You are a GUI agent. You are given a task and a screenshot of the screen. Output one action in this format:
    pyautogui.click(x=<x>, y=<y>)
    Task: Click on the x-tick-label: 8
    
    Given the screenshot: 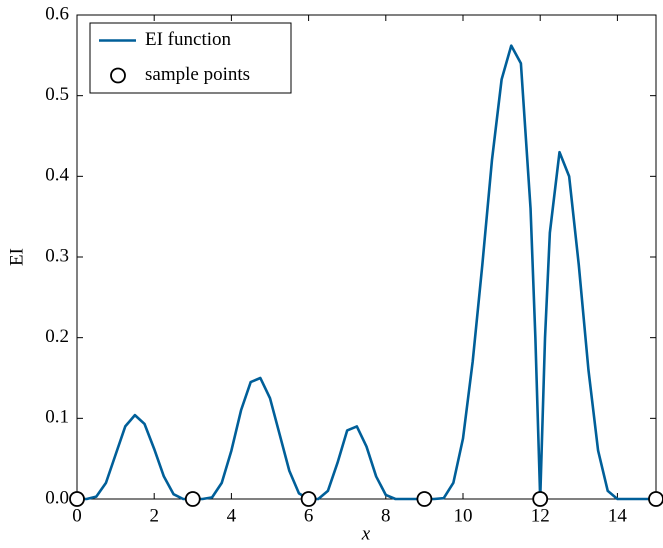 What is the action you would take?
    pyautogui.click(x=386, y=515)
    